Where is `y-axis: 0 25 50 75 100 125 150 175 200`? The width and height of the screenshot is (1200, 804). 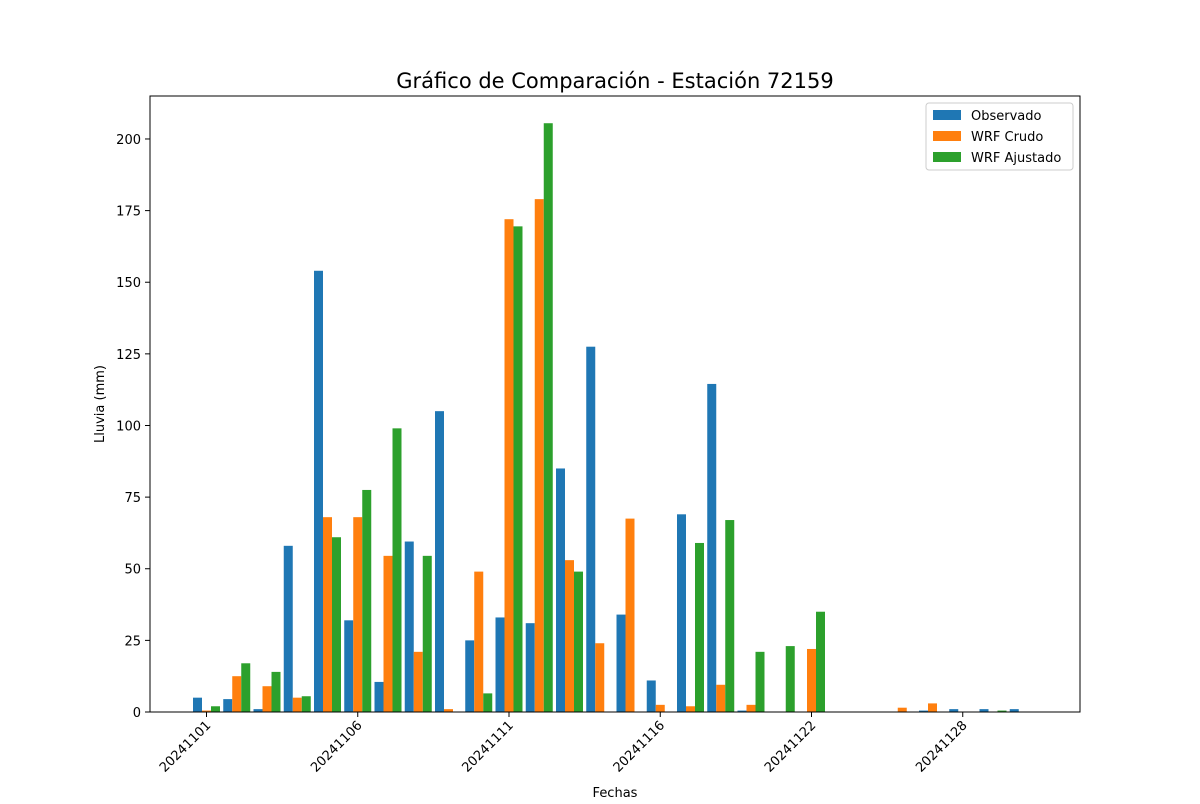
y-axis: 0 25 50 75 100 125 150 175 200 is located at coordinates (133, 427).